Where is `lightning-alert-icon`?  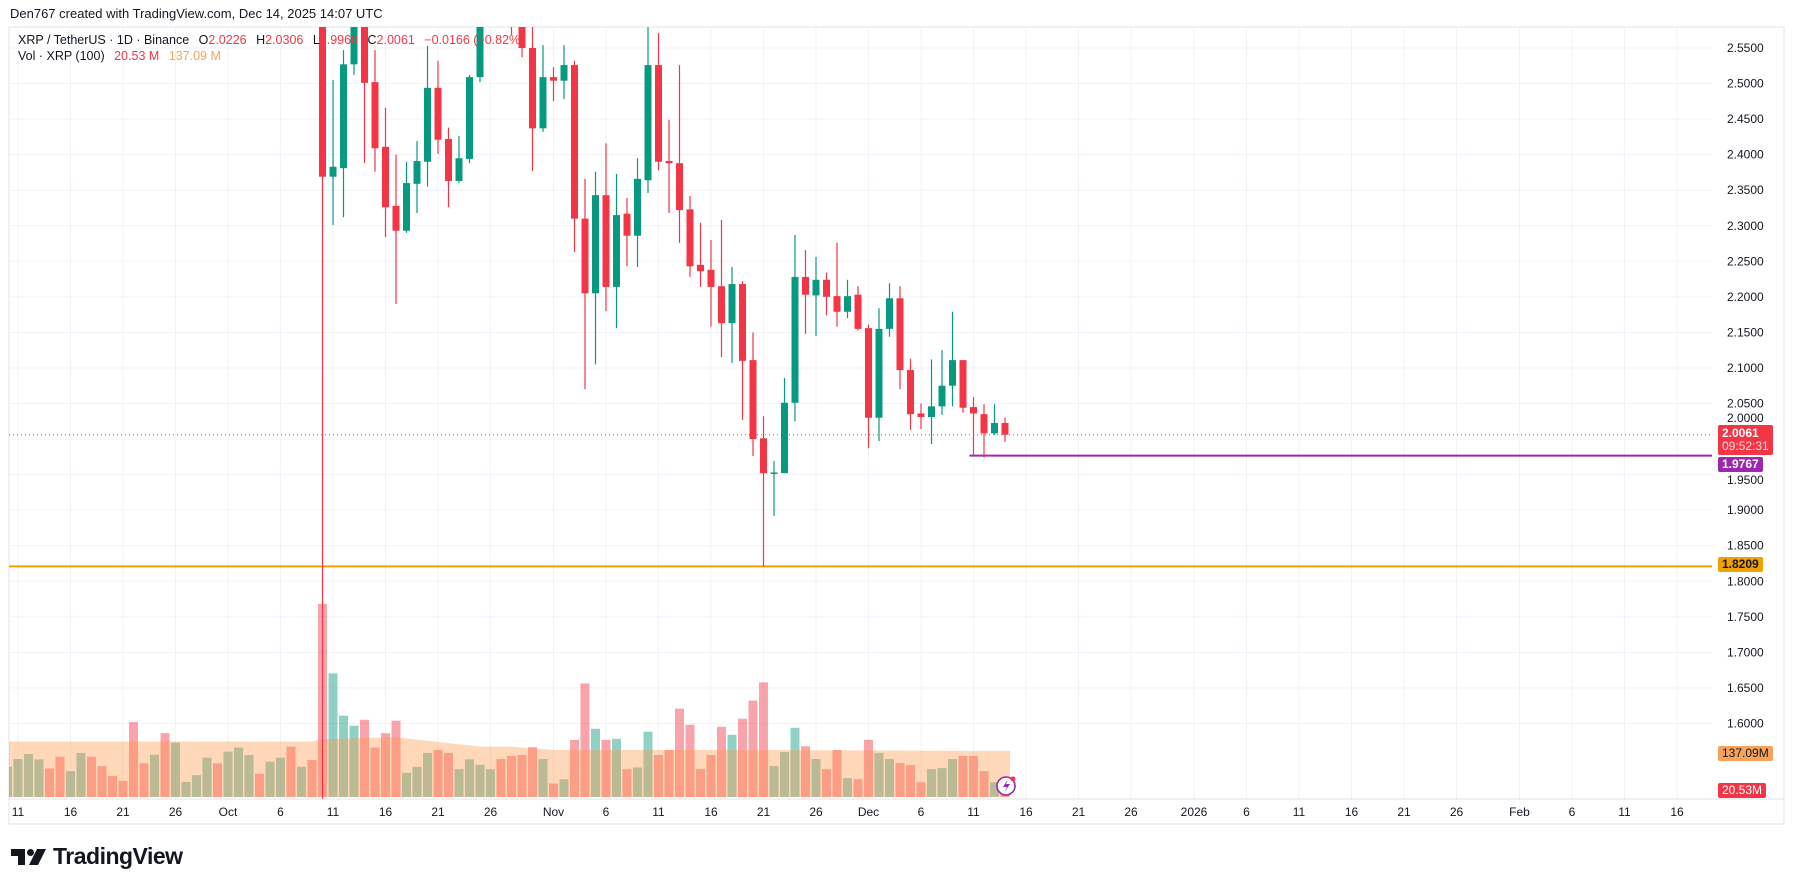
lightning-alert-icon is located at coordinates (1006, 786).